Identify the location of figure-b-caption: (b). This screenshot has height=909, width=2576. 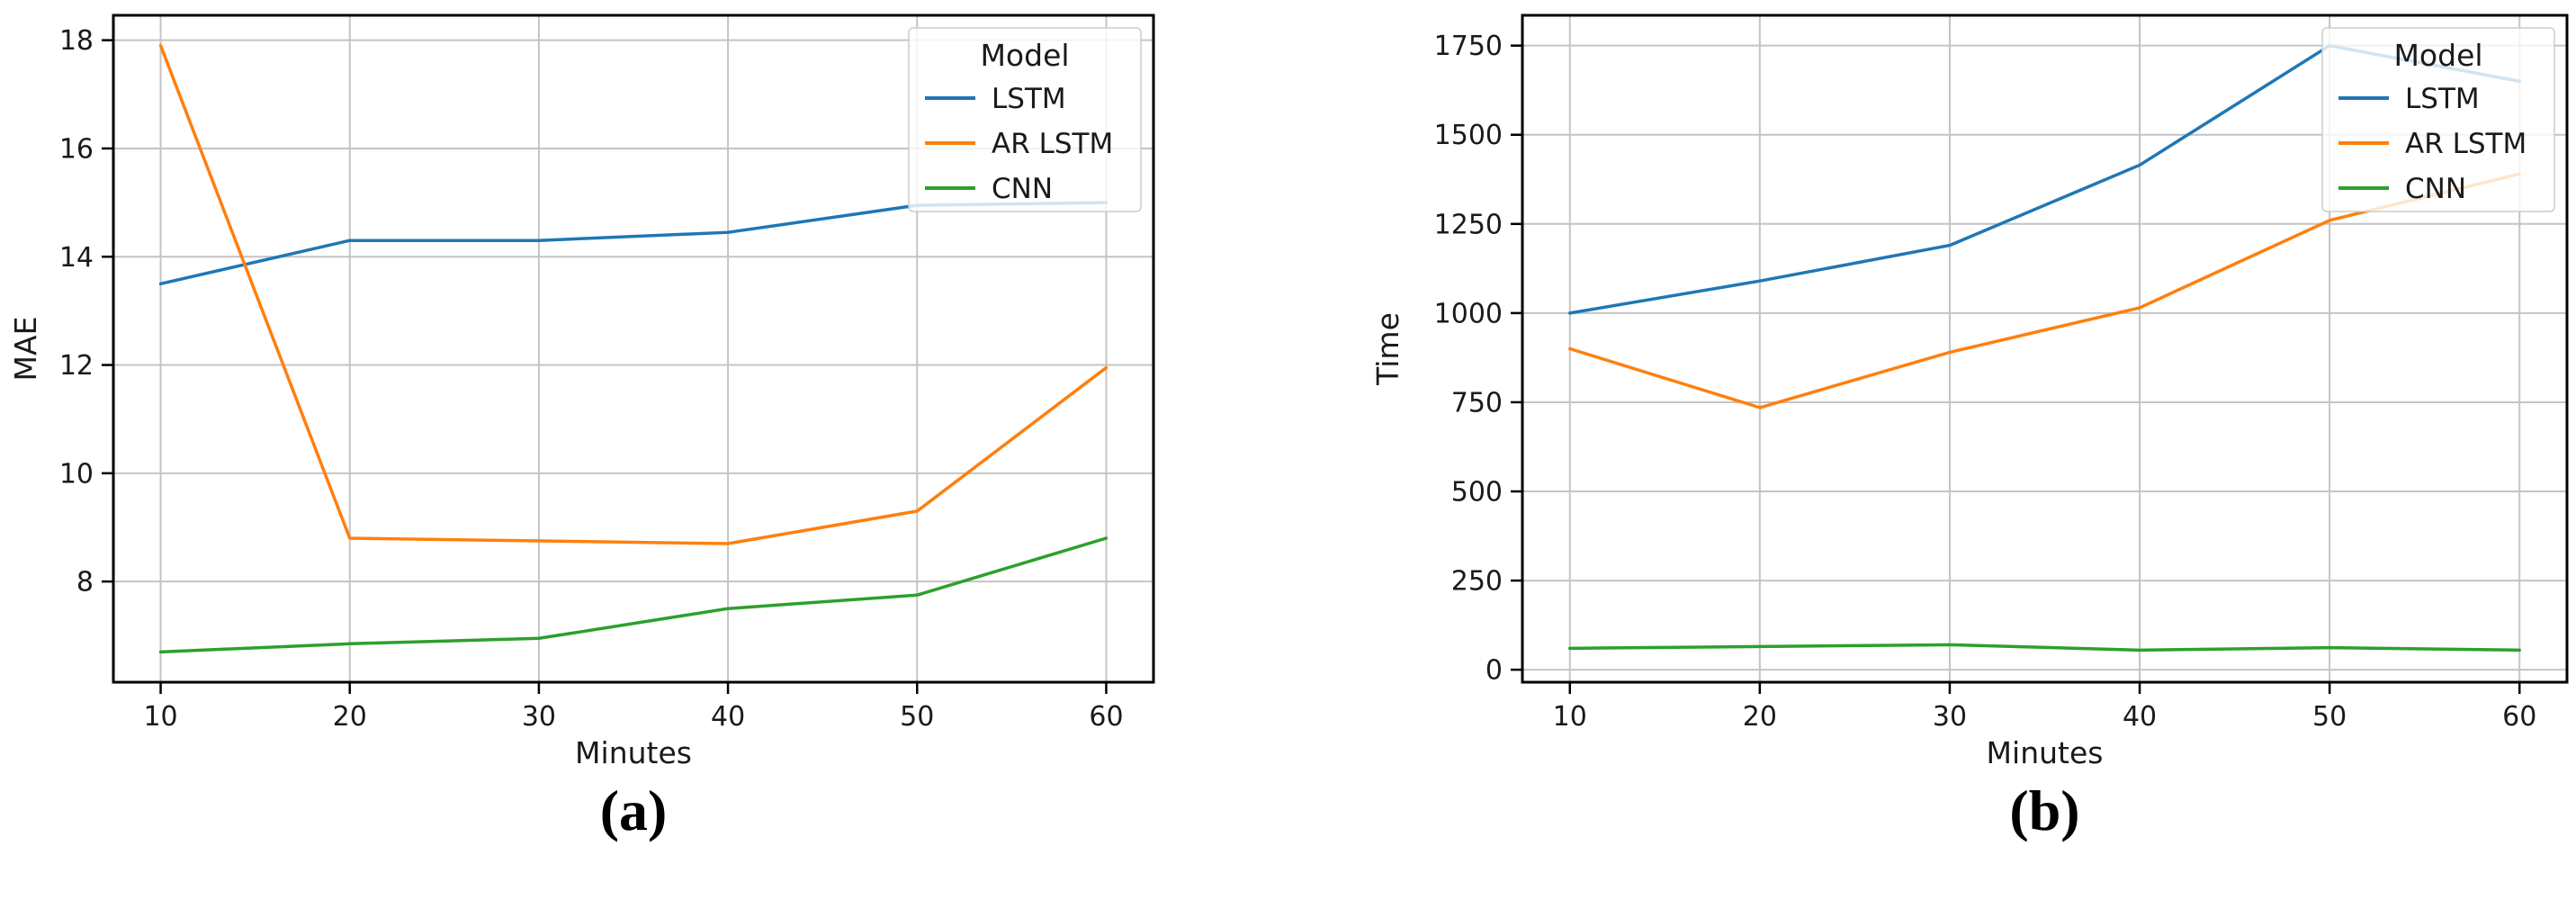
(2045, 810).